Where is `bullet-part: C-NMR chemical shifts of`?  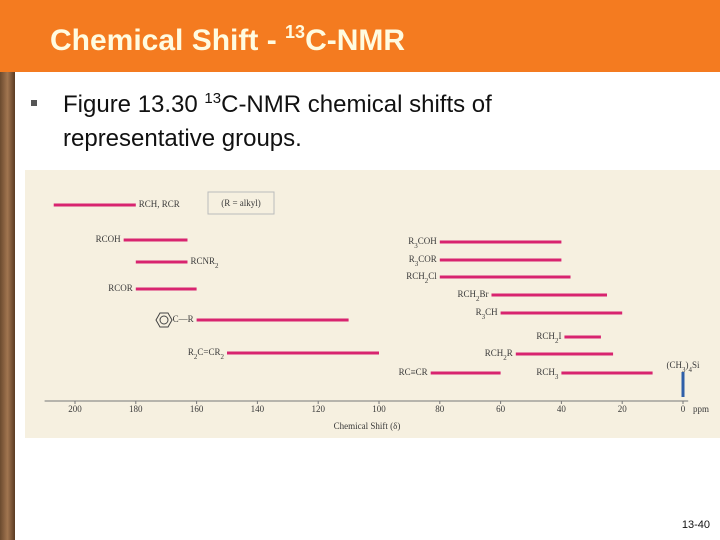 bullet-part: C-NMR chemical shifts of is located at coordinates (356, 104).